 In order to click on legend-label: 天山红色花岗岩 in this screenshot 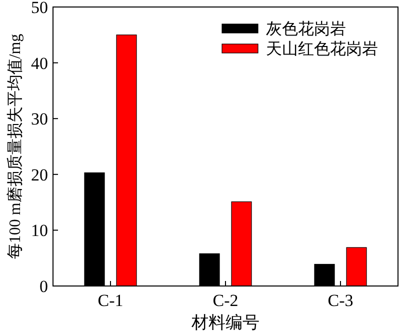, I will do `click(322, 49)`.